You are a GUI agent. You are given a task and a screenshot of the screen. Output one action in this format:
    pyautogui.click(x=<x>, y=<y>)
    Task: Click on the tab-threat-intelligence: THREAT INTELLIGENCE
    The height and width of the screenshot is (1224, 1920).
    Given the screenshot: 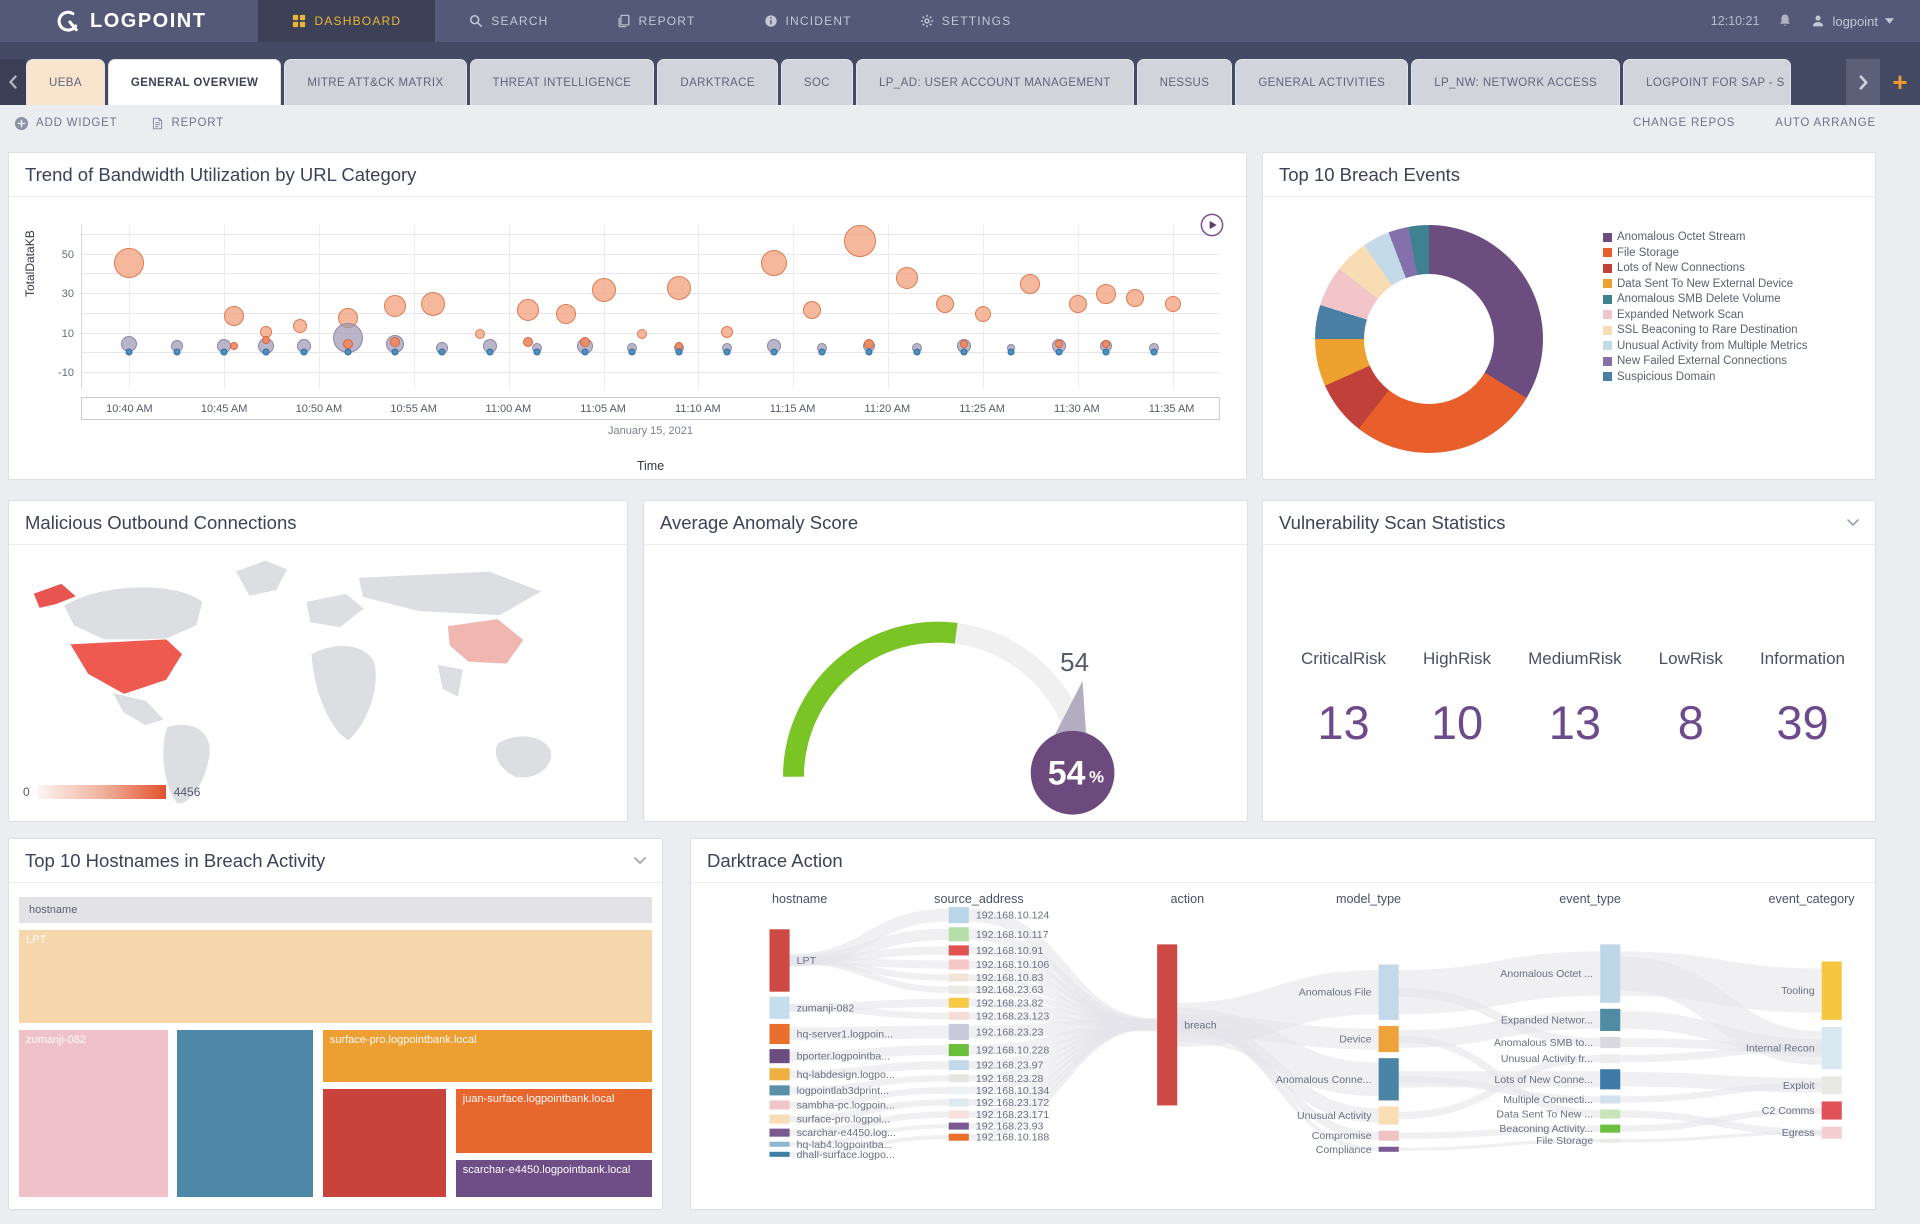 What is the action you would take?
    pyautogui.click(x=562, y=82)
    